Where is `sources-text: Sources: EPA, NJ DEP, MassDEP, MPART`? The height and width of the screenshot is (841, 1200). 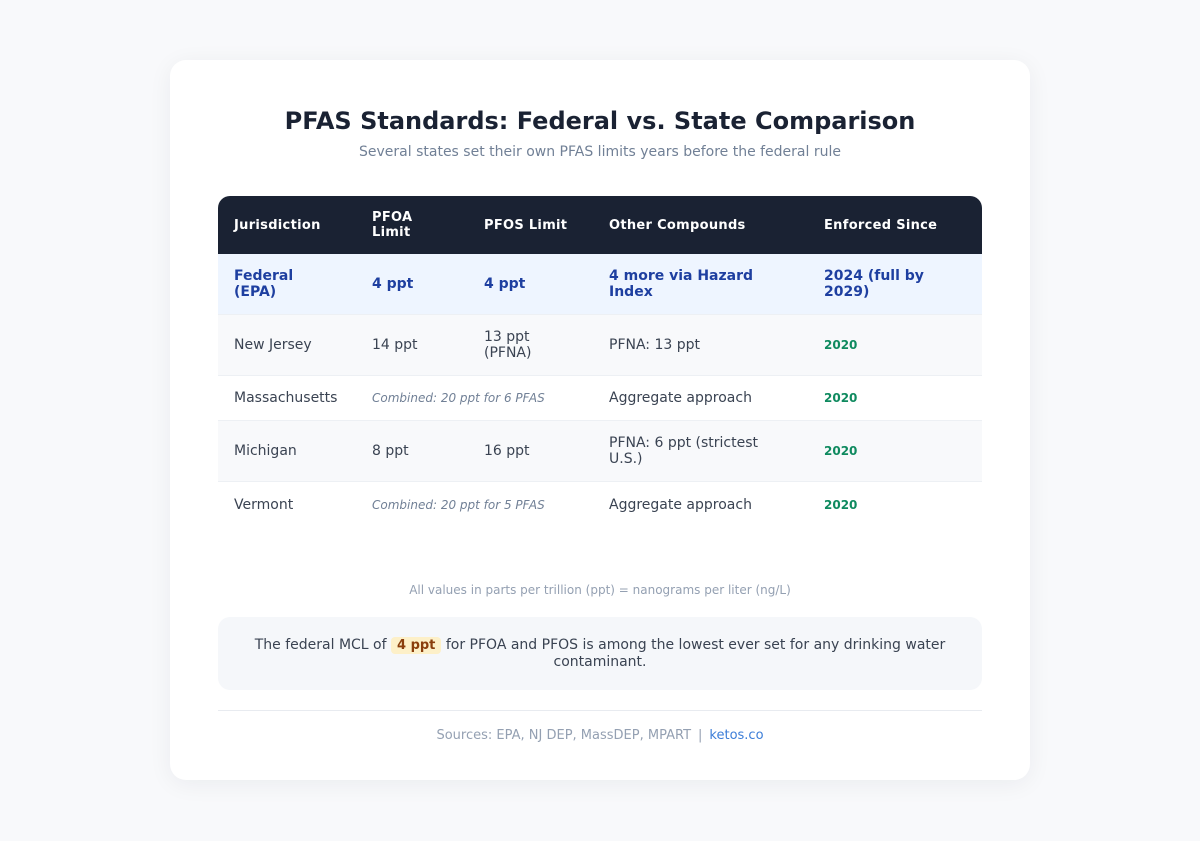
sources-text: Sources: EPA, NJ DEP, MassDEP, MPART is located at coordinates (564, 735).